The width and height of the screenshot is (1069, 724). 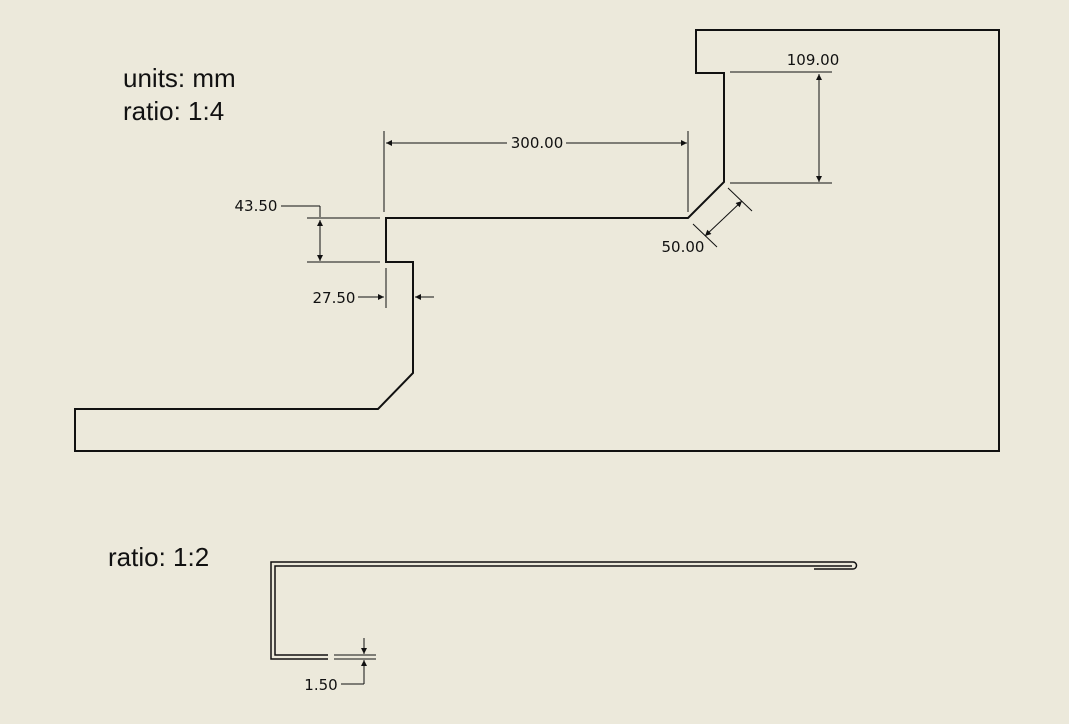 I want to click on section-profile-inner, so click(x=564, y=610).